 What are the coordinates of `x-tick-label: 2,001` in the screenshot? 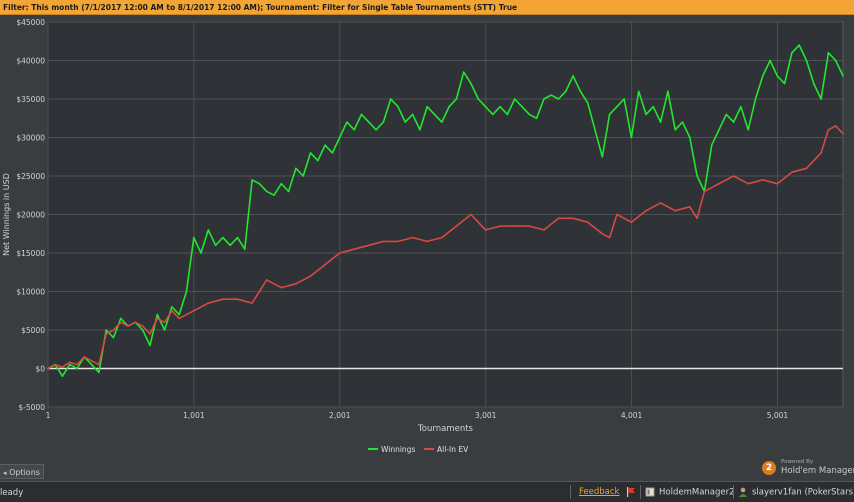 It's located at (340, 415).